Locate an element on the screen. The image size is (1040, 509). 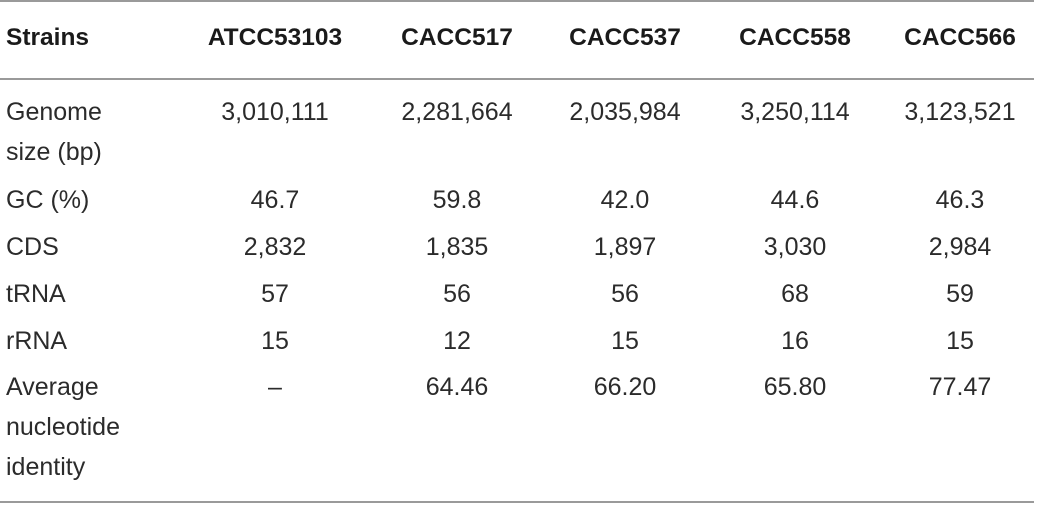
table-cell: 12 is located at coordinates (457, 341).